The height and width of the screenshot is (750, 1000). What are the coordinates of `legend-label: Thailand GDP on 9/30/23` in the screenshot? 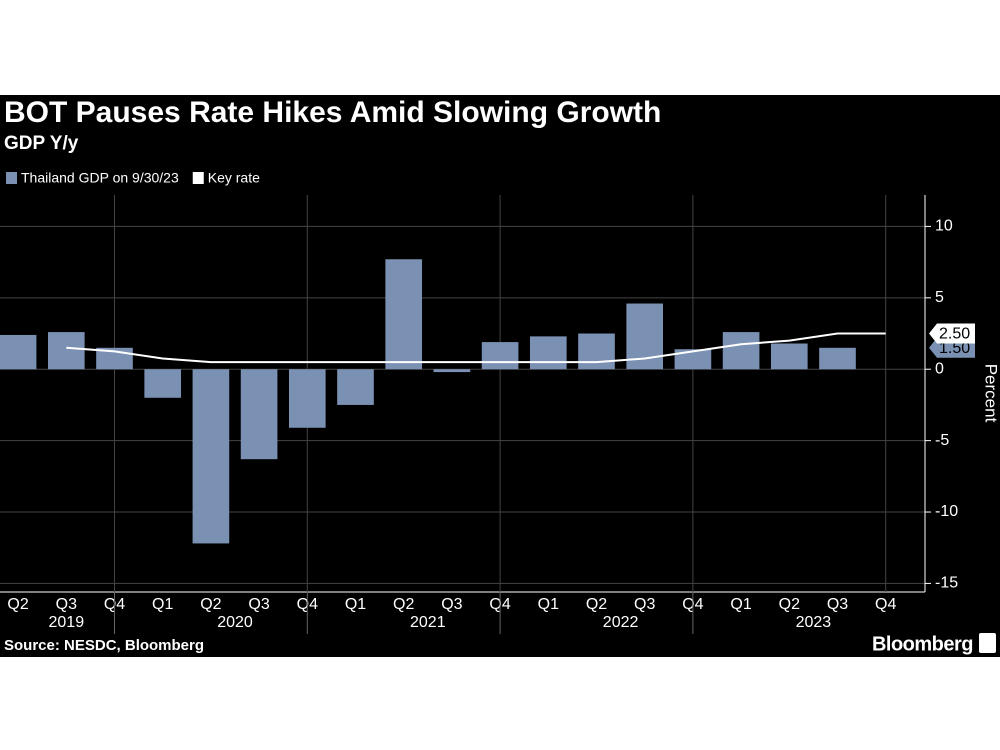 It's located at (100, 178).